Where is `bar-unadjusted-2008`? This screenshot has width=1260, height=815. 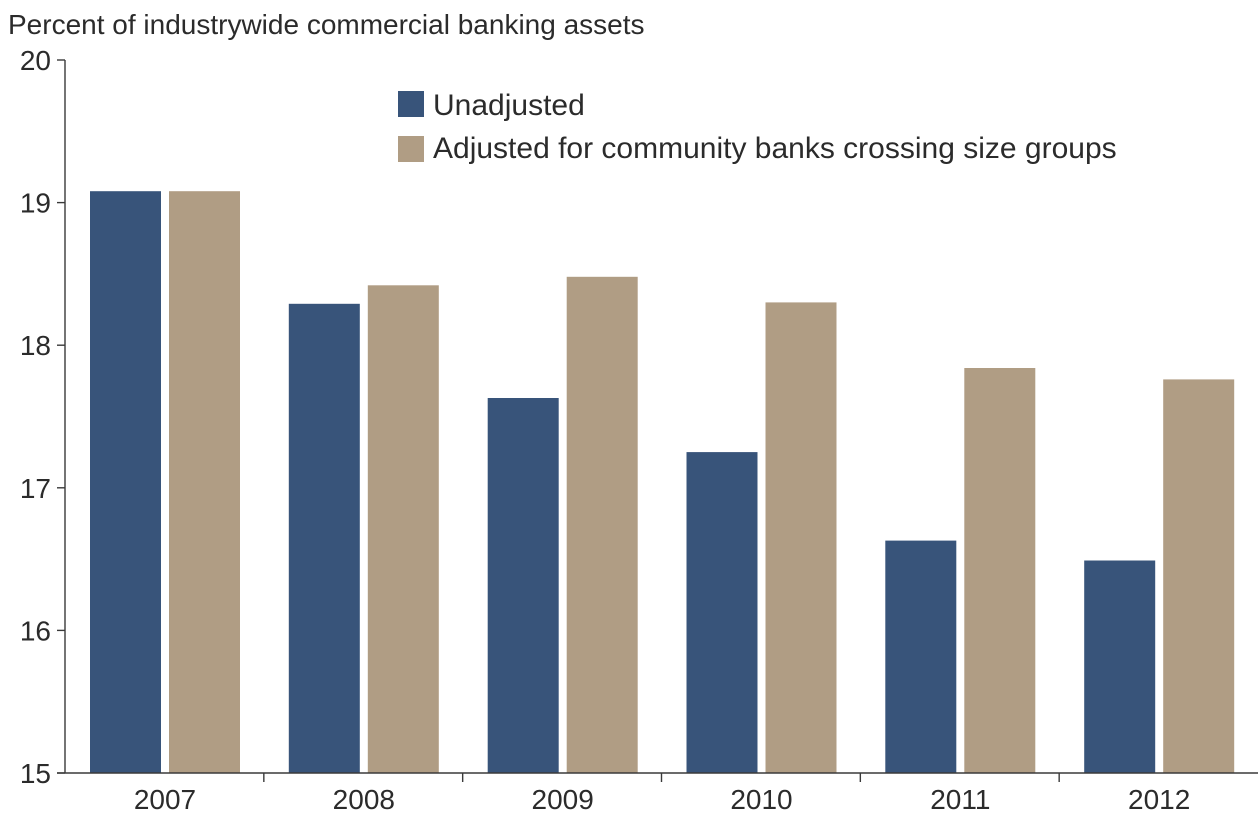 bar-unadjusted-2008 is located at coordinates (324, 538).